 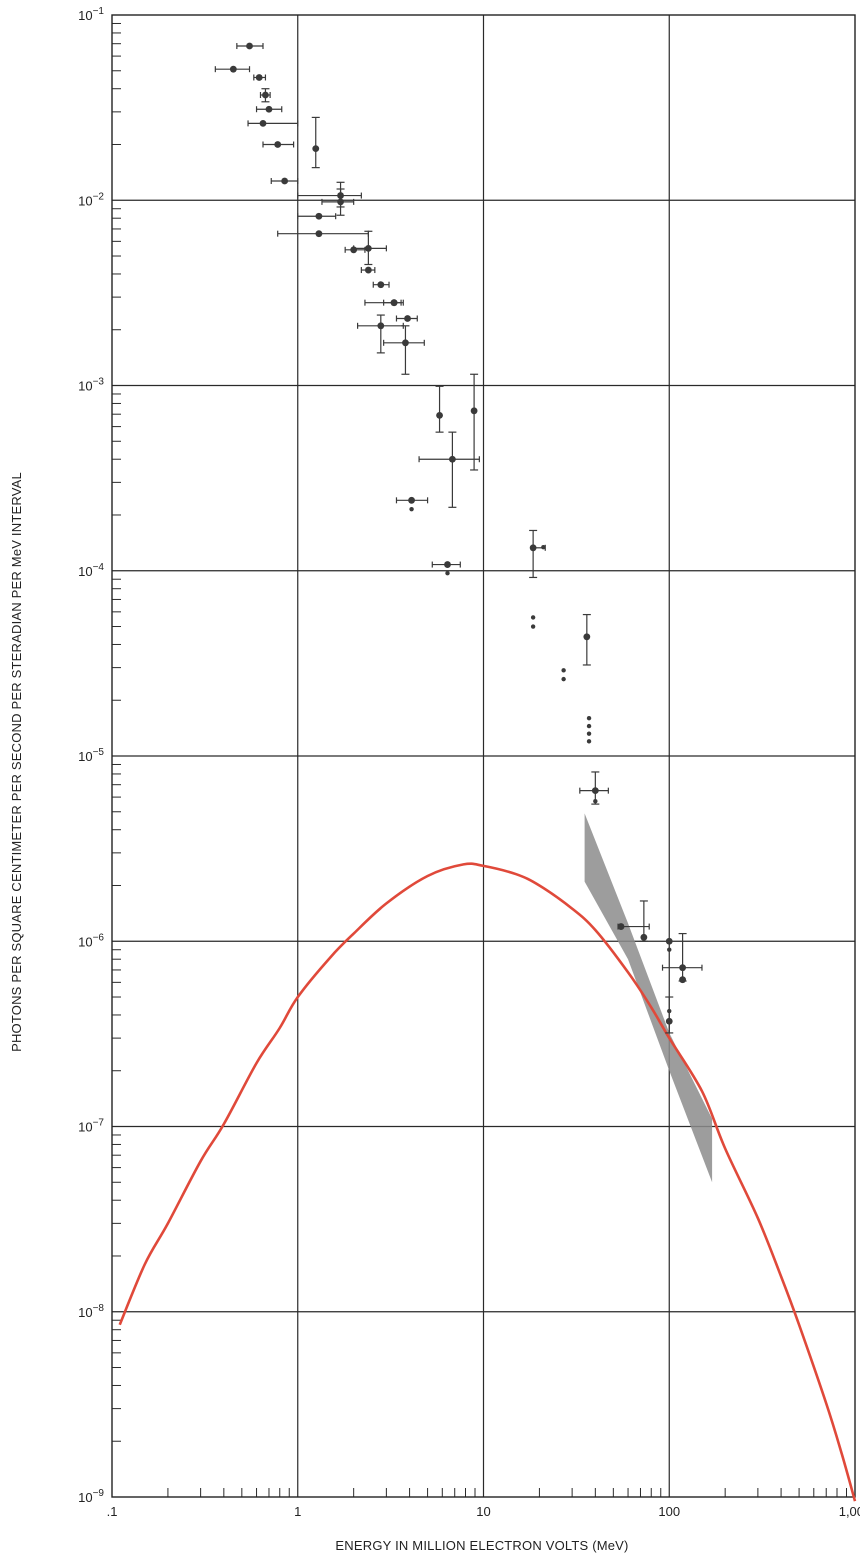 What do you see at coordinates (112, 1511) in the screenshot?
I see `x-tick-label: .1` at bounding box center [112, 1511].